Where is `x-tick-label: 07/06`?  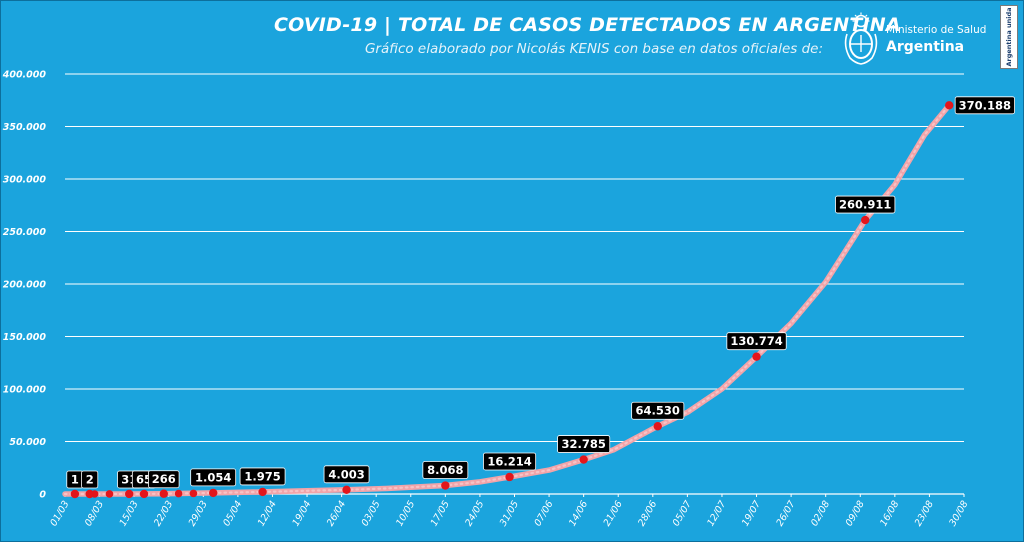 x-tick-label: 07/06 is located at coordinates (543, 513).